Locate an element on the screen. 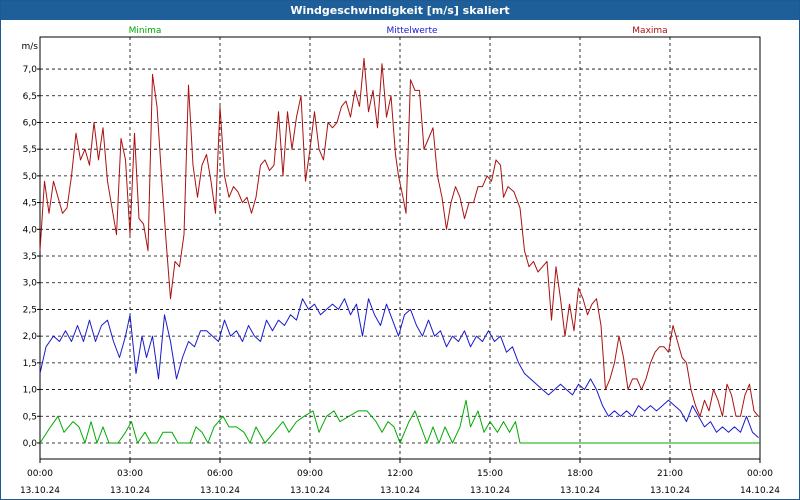  y-tick-label: 0,0 is located at coordinates (30, 444).